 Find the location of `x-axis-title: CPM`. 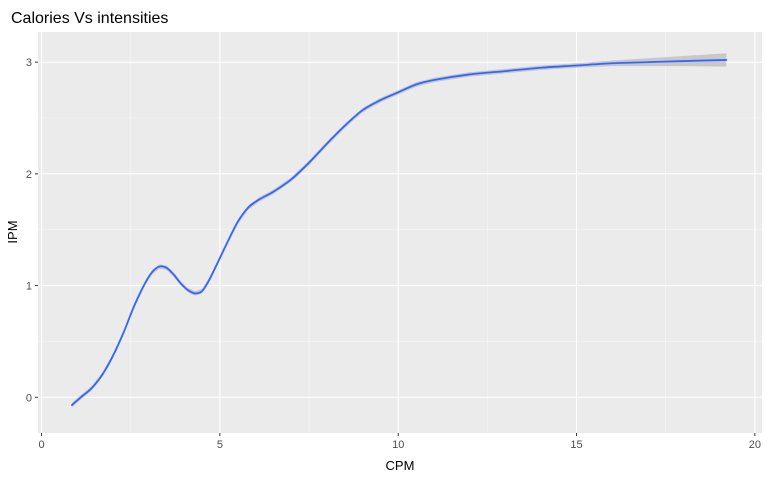

x-axis-title: CPM is located at coordinates (400, 465).